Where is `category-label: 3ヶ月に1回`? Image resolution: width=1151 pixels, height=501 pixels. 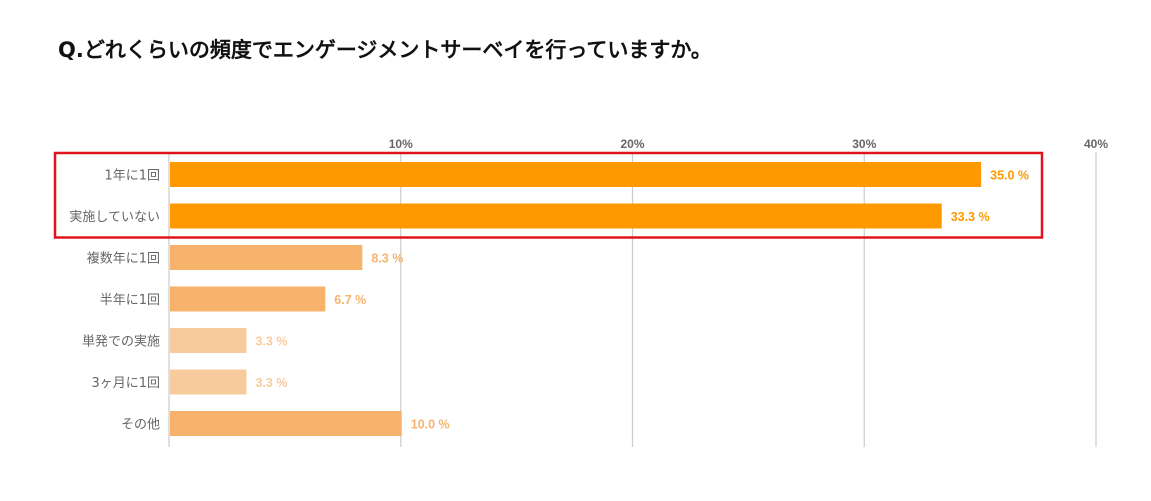 category-label: 3ヶ月に1回 is located at coordinates (125, 383).